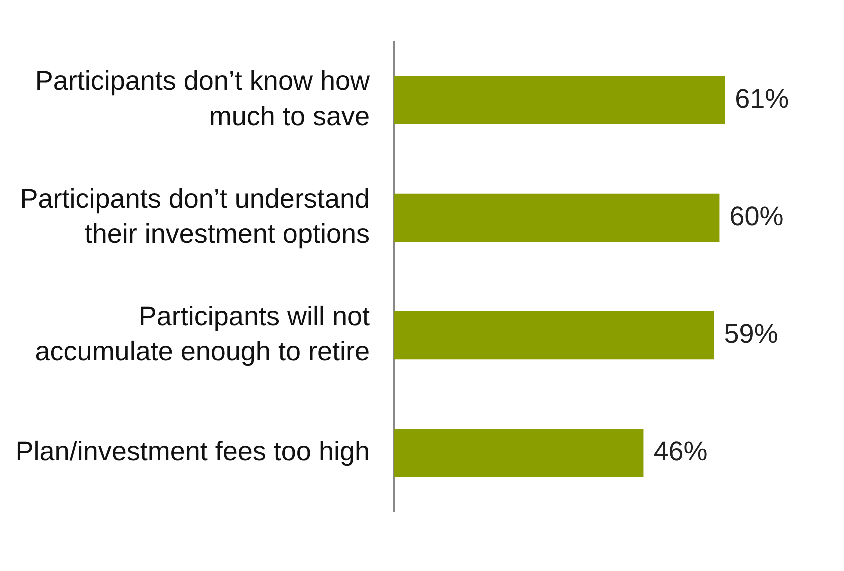 The image size is (844, 571). Describe the element at coordinates (757, 216) in the screenshot. I see `data-label: 60%` at that location.